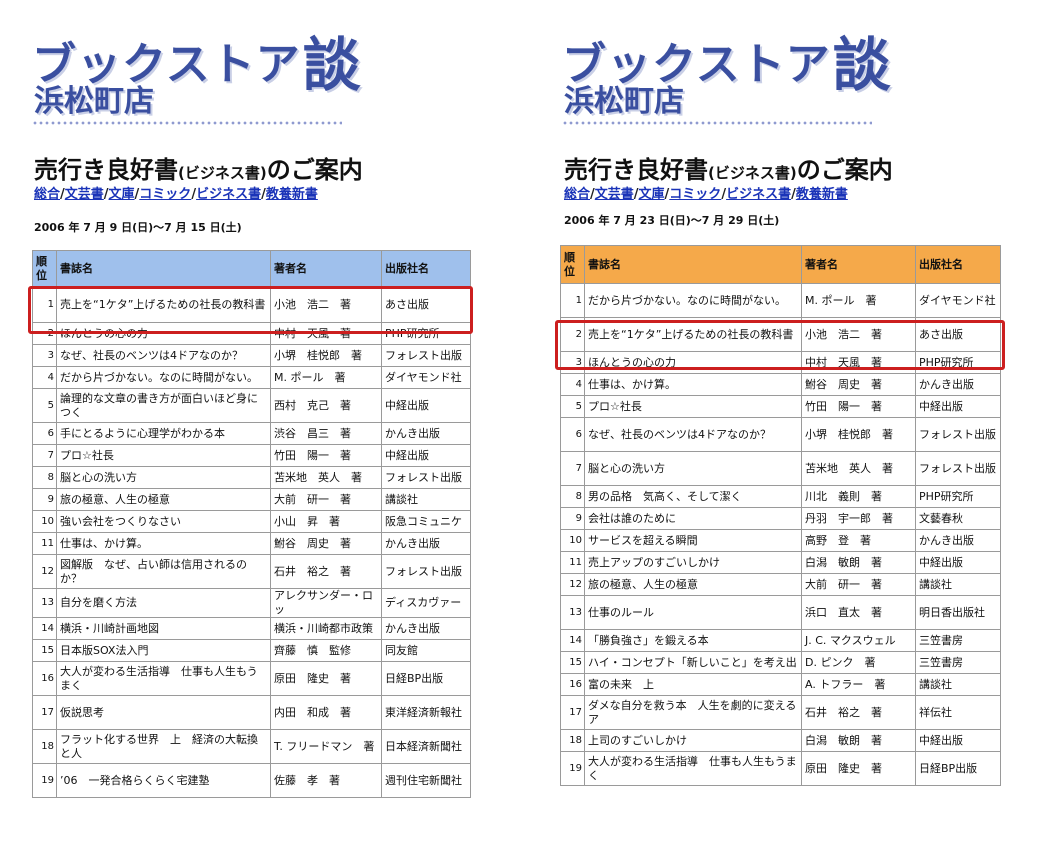  I want to click on publisher-cell: 講談社, so click(426, 499).